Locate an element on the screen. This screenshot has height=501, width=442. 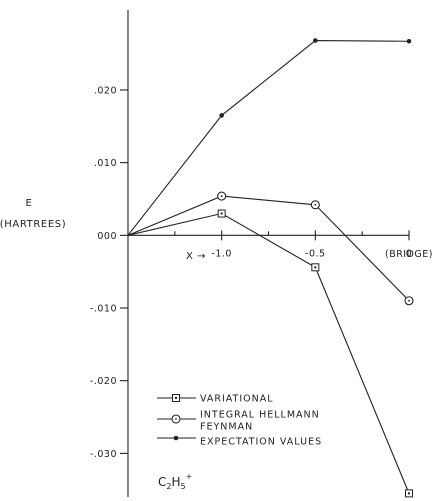
x-axis-end-label: (BRIDGE) is located at coordinates (409, 254).